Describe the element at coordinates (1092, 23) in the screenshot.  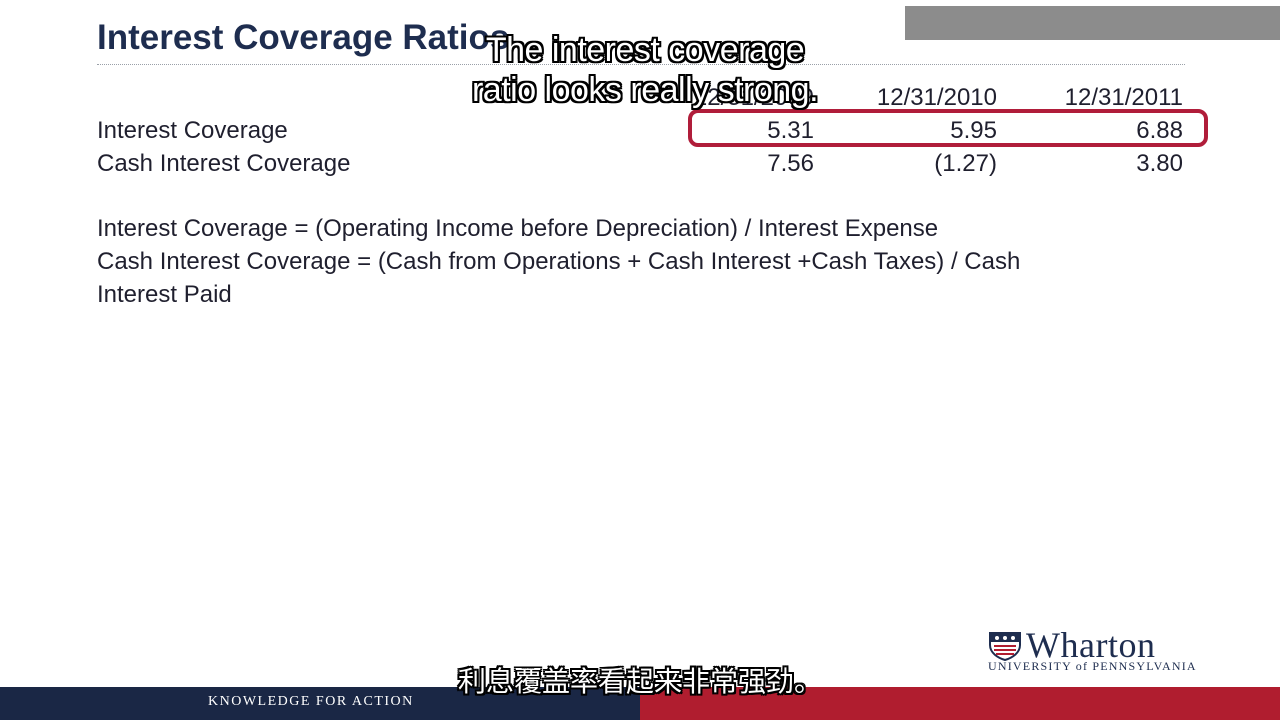
I see `top-gray-bar` at that location.